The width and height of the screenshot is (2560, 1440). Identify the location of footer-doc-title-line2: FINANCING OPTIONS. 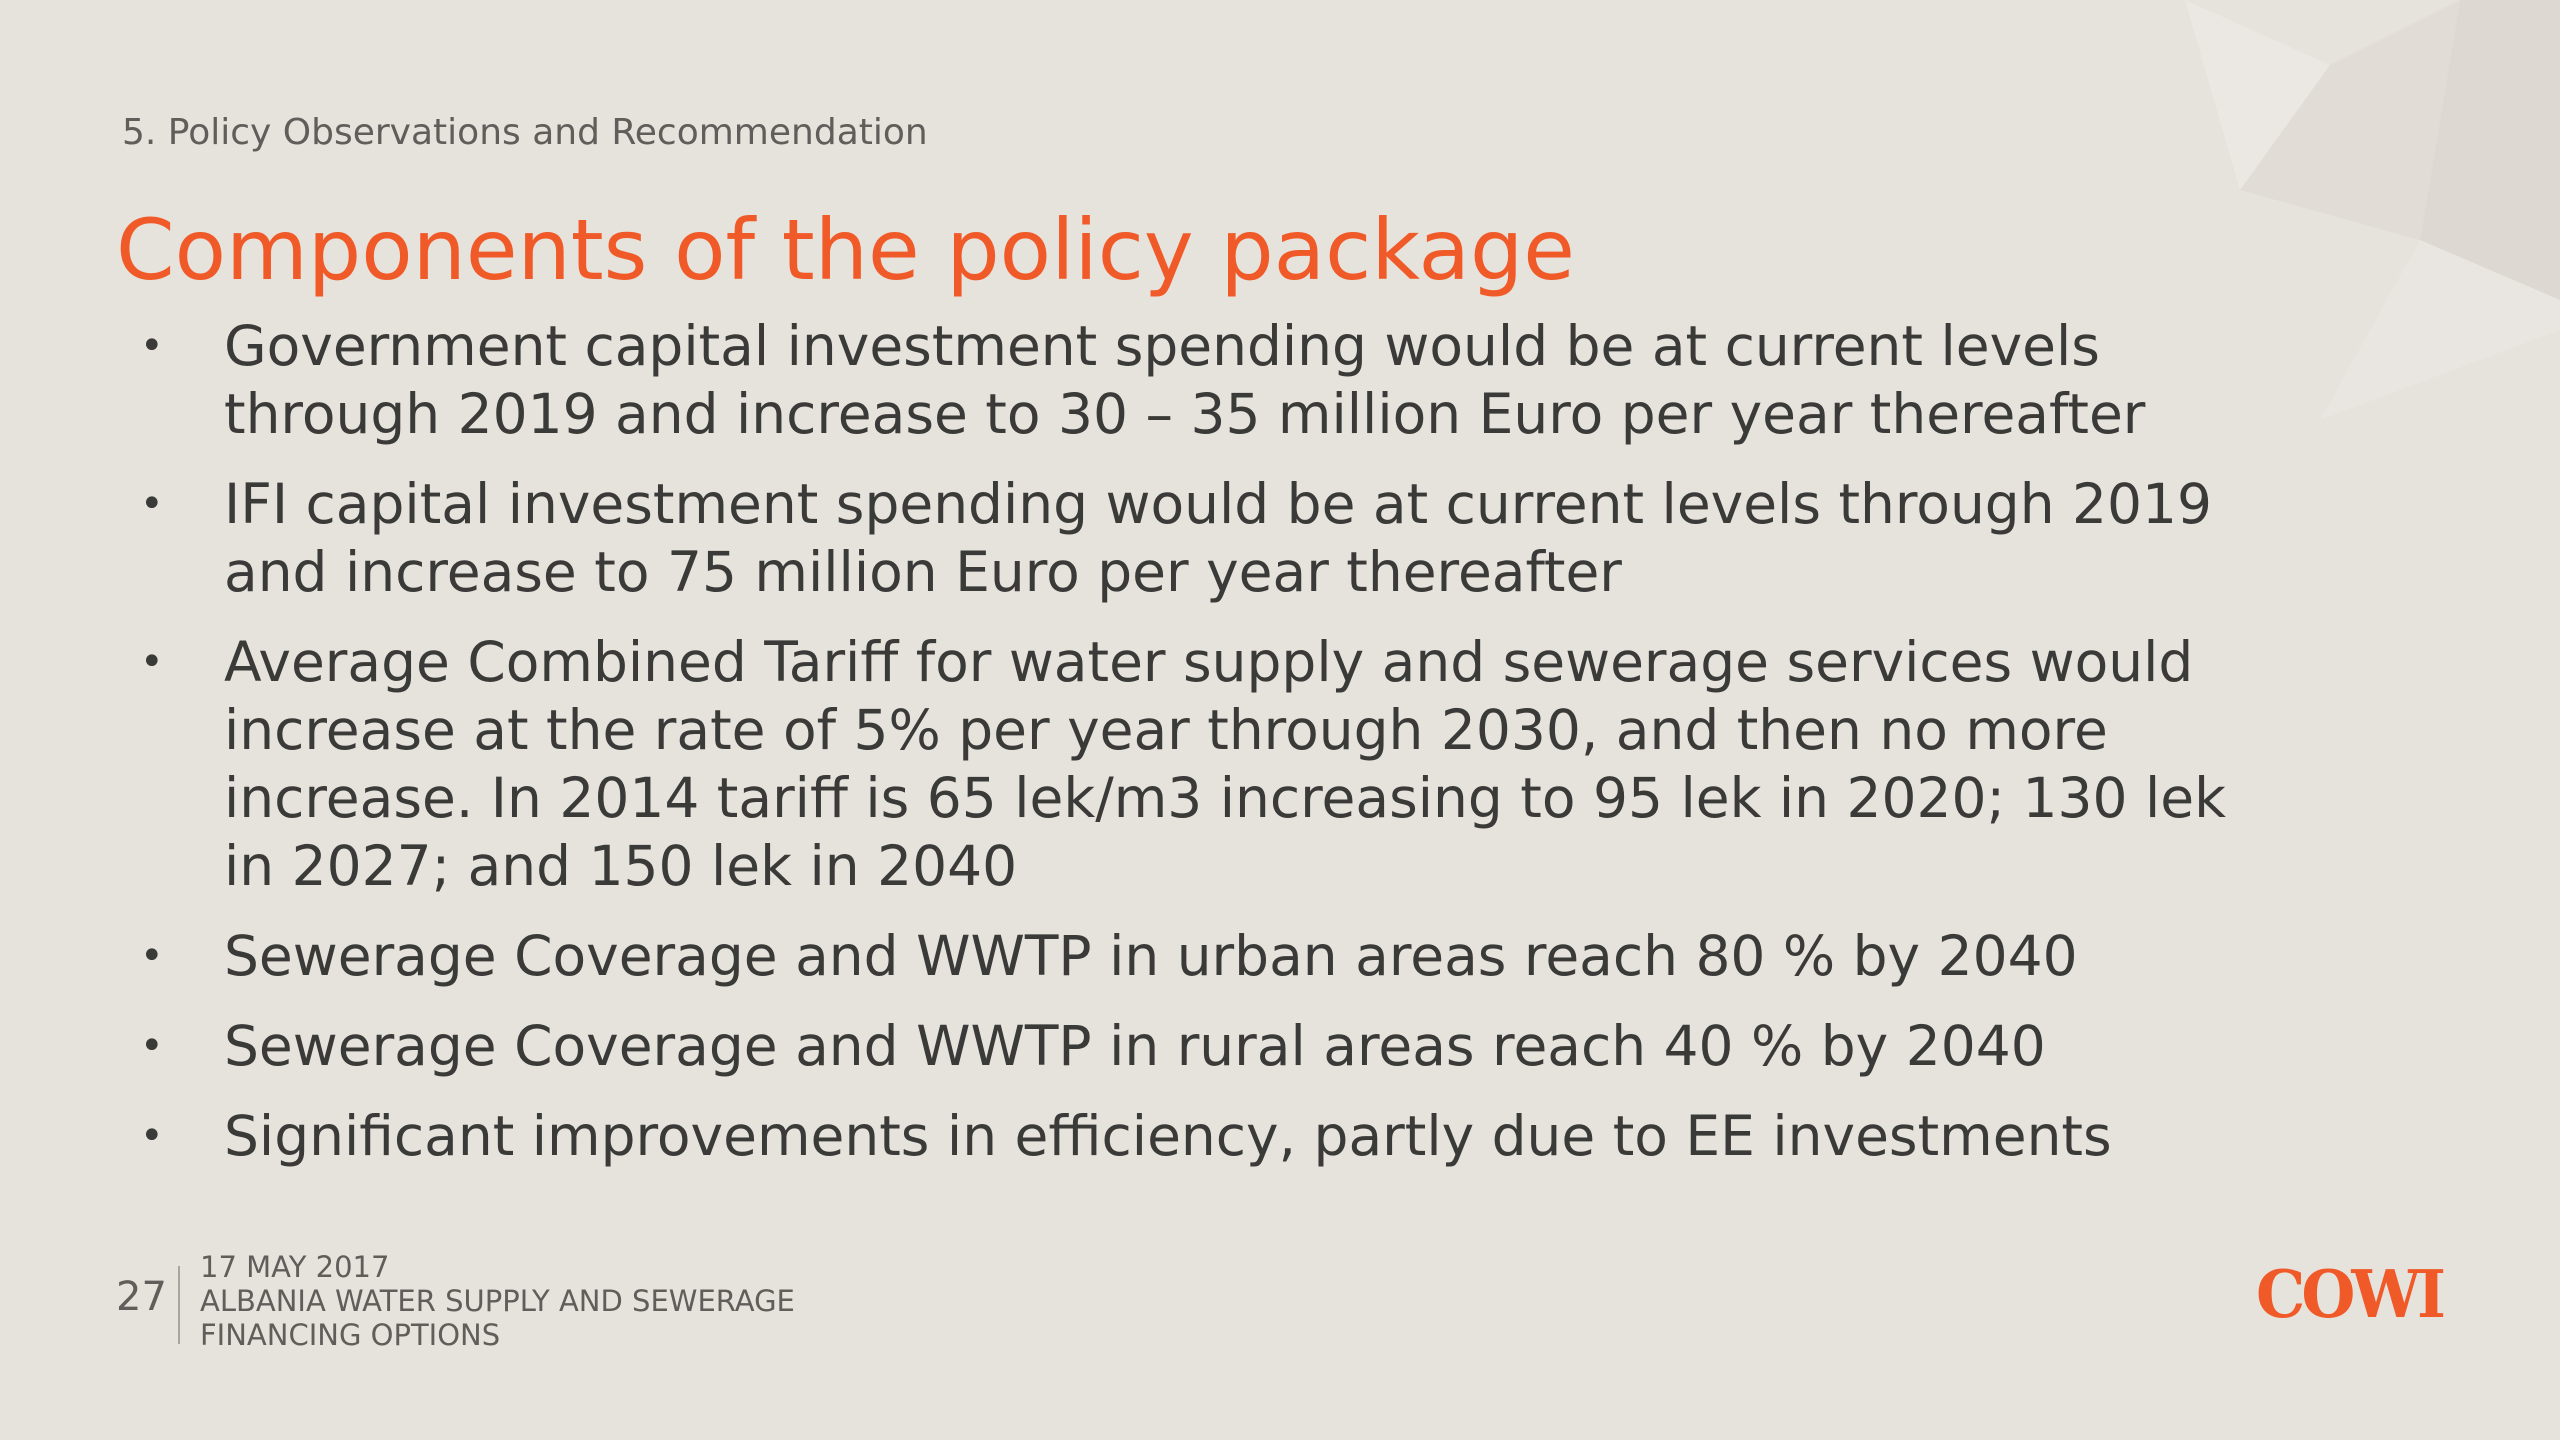
(350, 1335).